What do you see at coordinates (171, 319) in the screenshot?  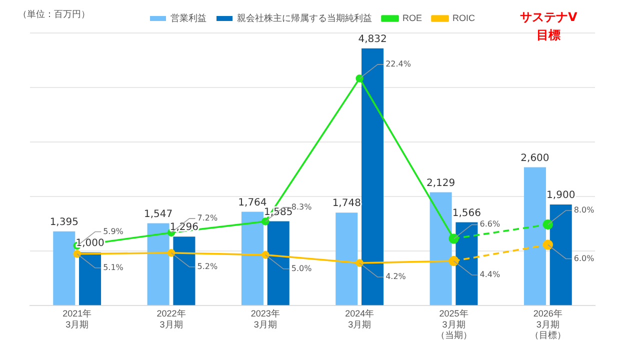 I see `x-tick-label: 2022年3月期` at bounding box center [171, 319].